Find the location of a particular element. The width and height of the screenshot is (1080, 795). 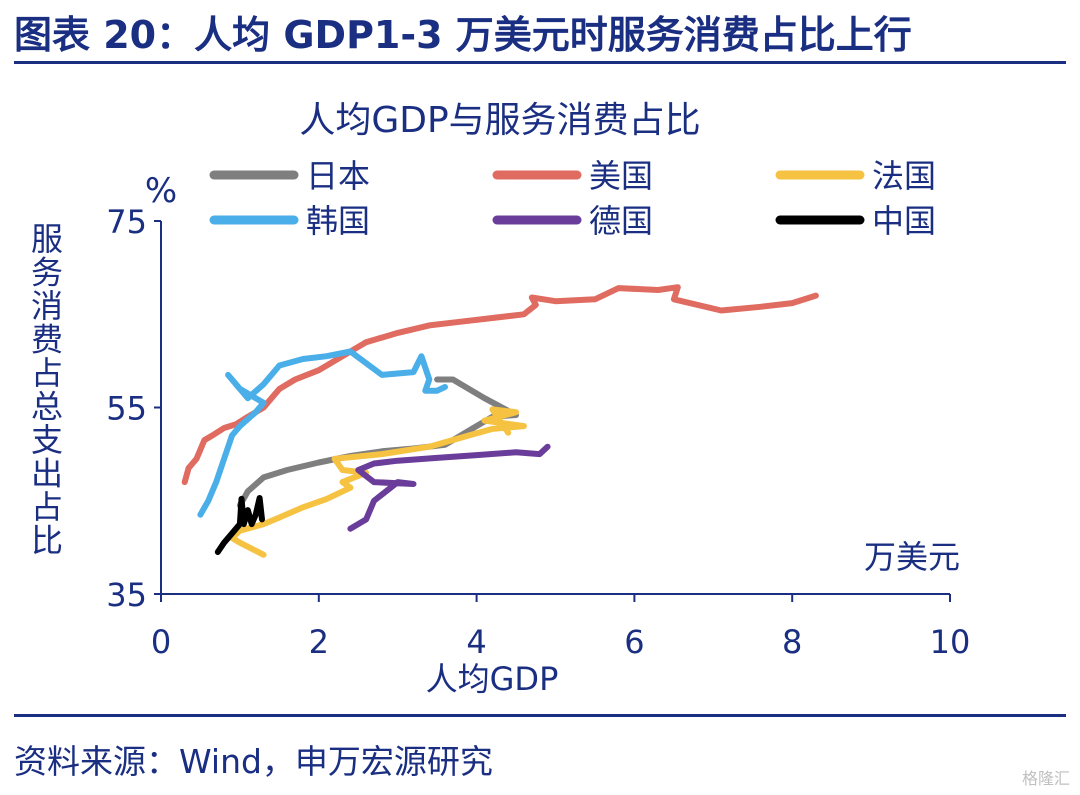

y-tick-label: 35 is located at coordinates (126, 595).